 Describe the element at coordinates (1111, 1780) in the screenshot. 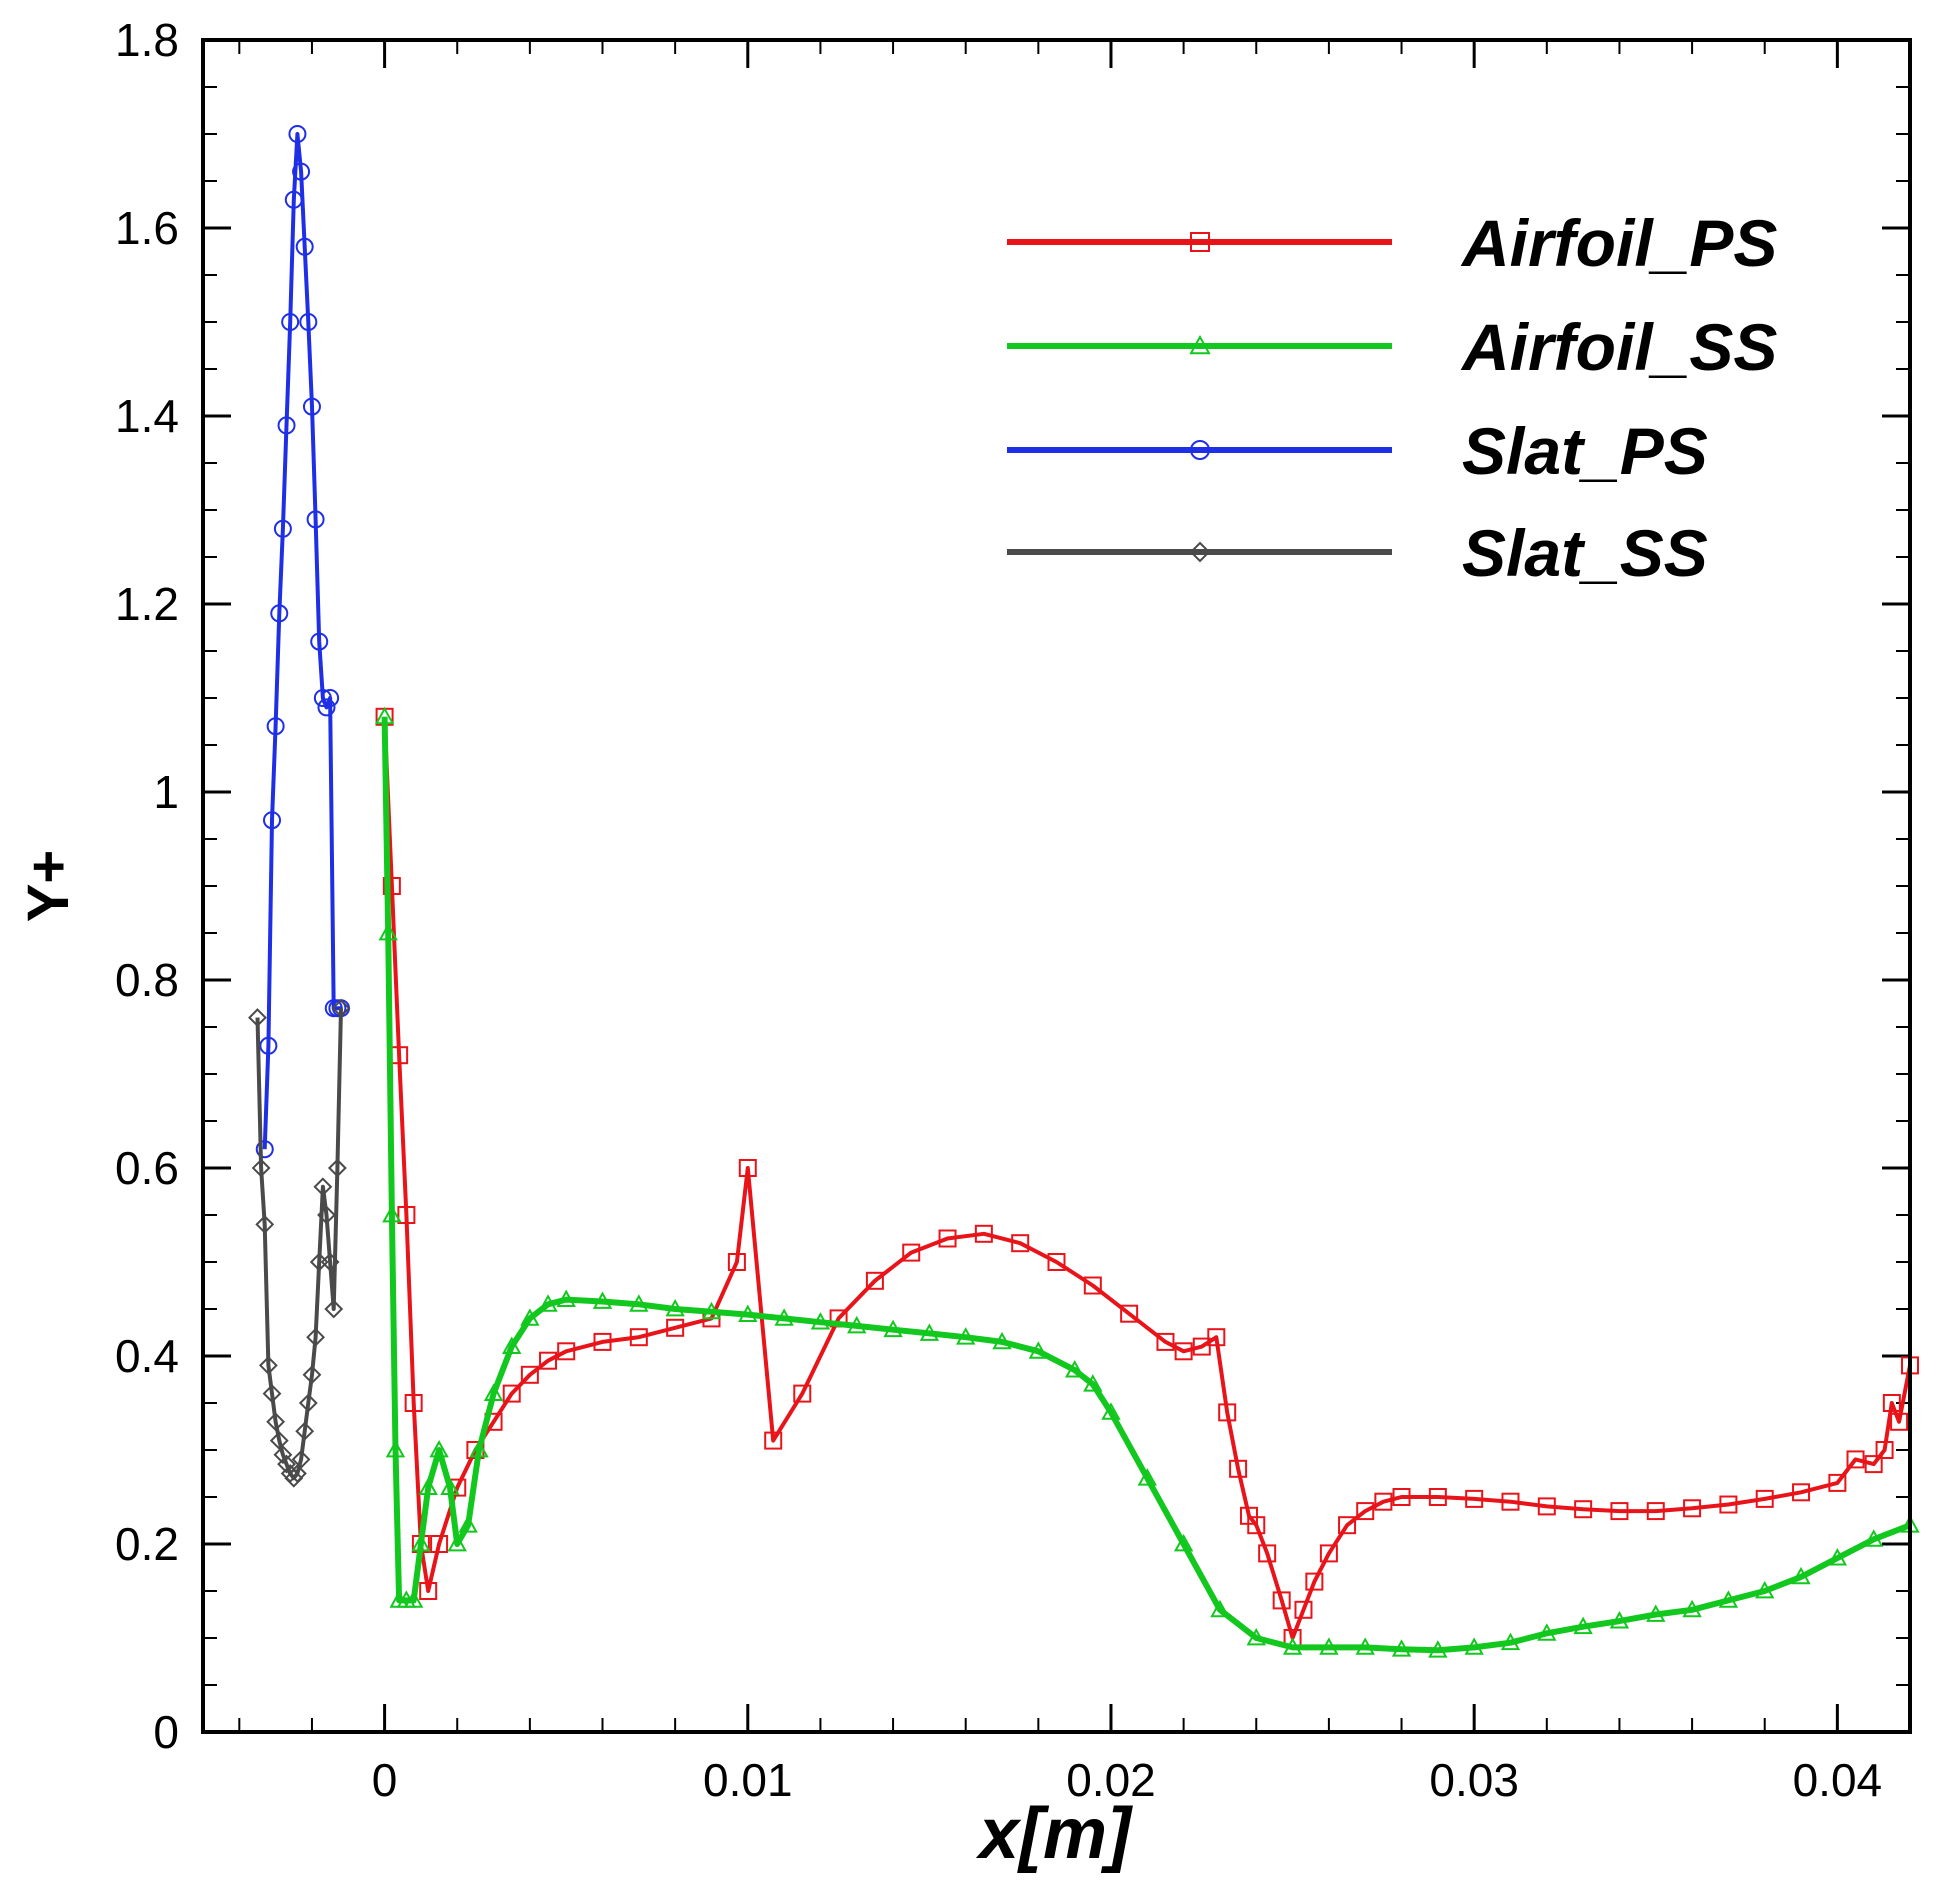

I see `x-tick-label: 0.02` at that location.